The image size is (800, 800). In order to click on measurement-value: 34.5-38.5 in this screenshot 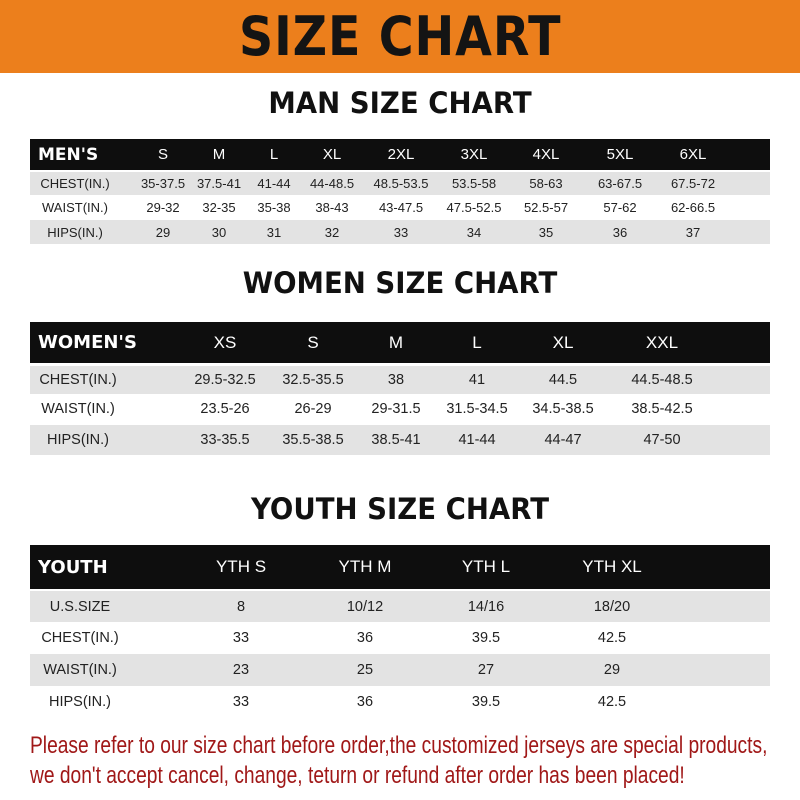, I will do `click(563, 409)`.